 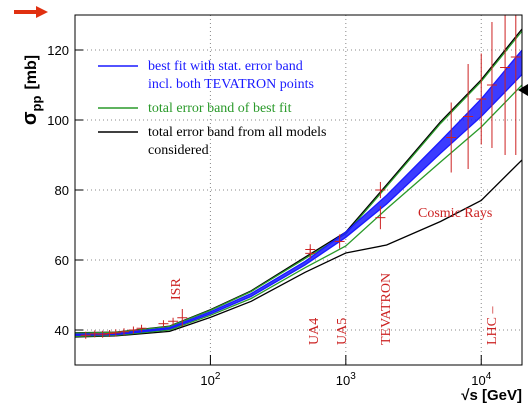 What do you see at coordinates (237, 132) in the screenshot?
I see `legend-label: total error band from all models` at bounding box center [237, 132].